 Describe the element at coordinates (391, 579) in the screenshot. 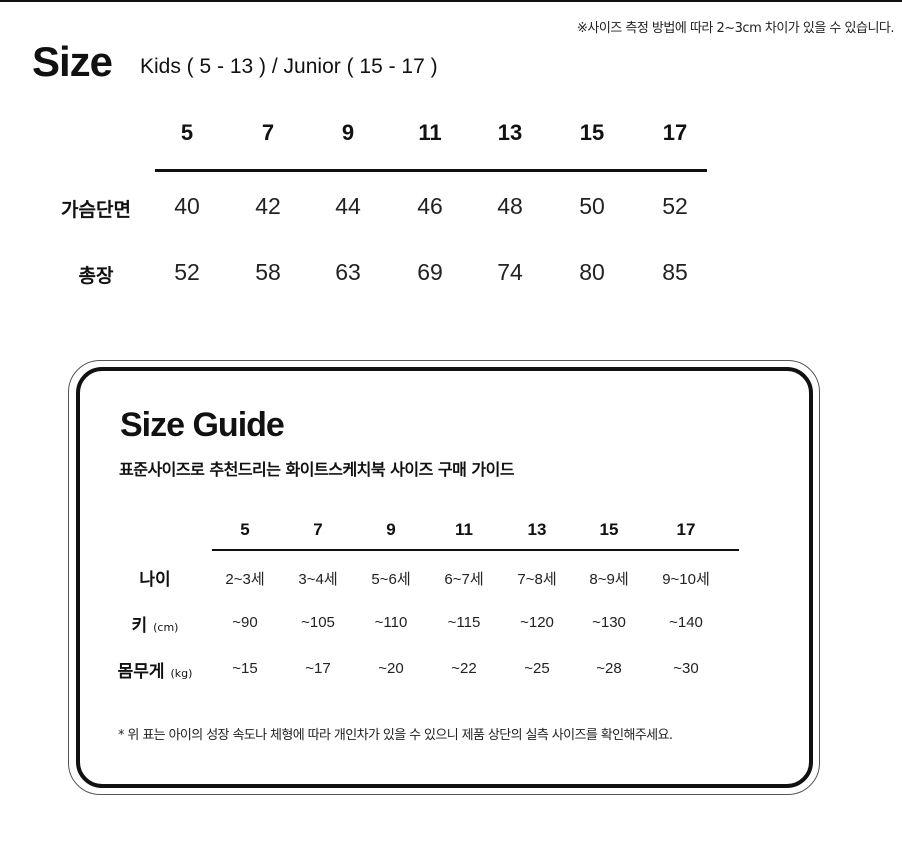

I see `guide-table-cell: 5~6세` at that location.